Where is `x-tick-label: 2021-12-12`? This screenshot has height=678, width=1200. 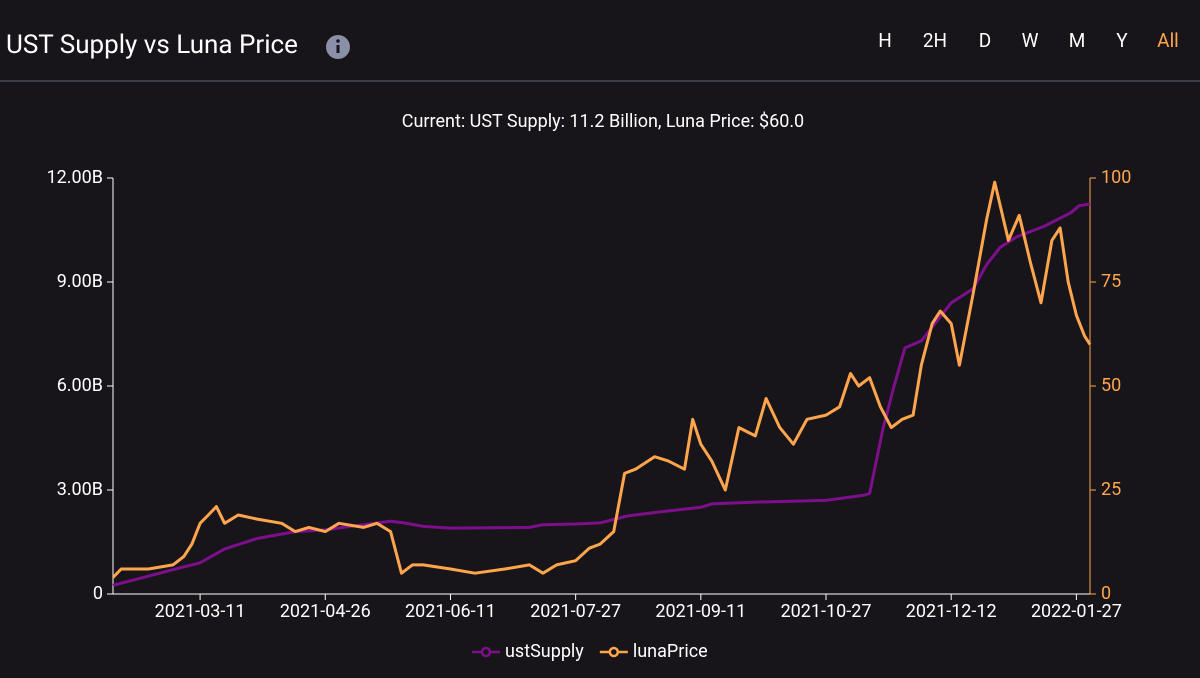
x-tick-label: 2021-12-12 is located at coordinates (951, 611).